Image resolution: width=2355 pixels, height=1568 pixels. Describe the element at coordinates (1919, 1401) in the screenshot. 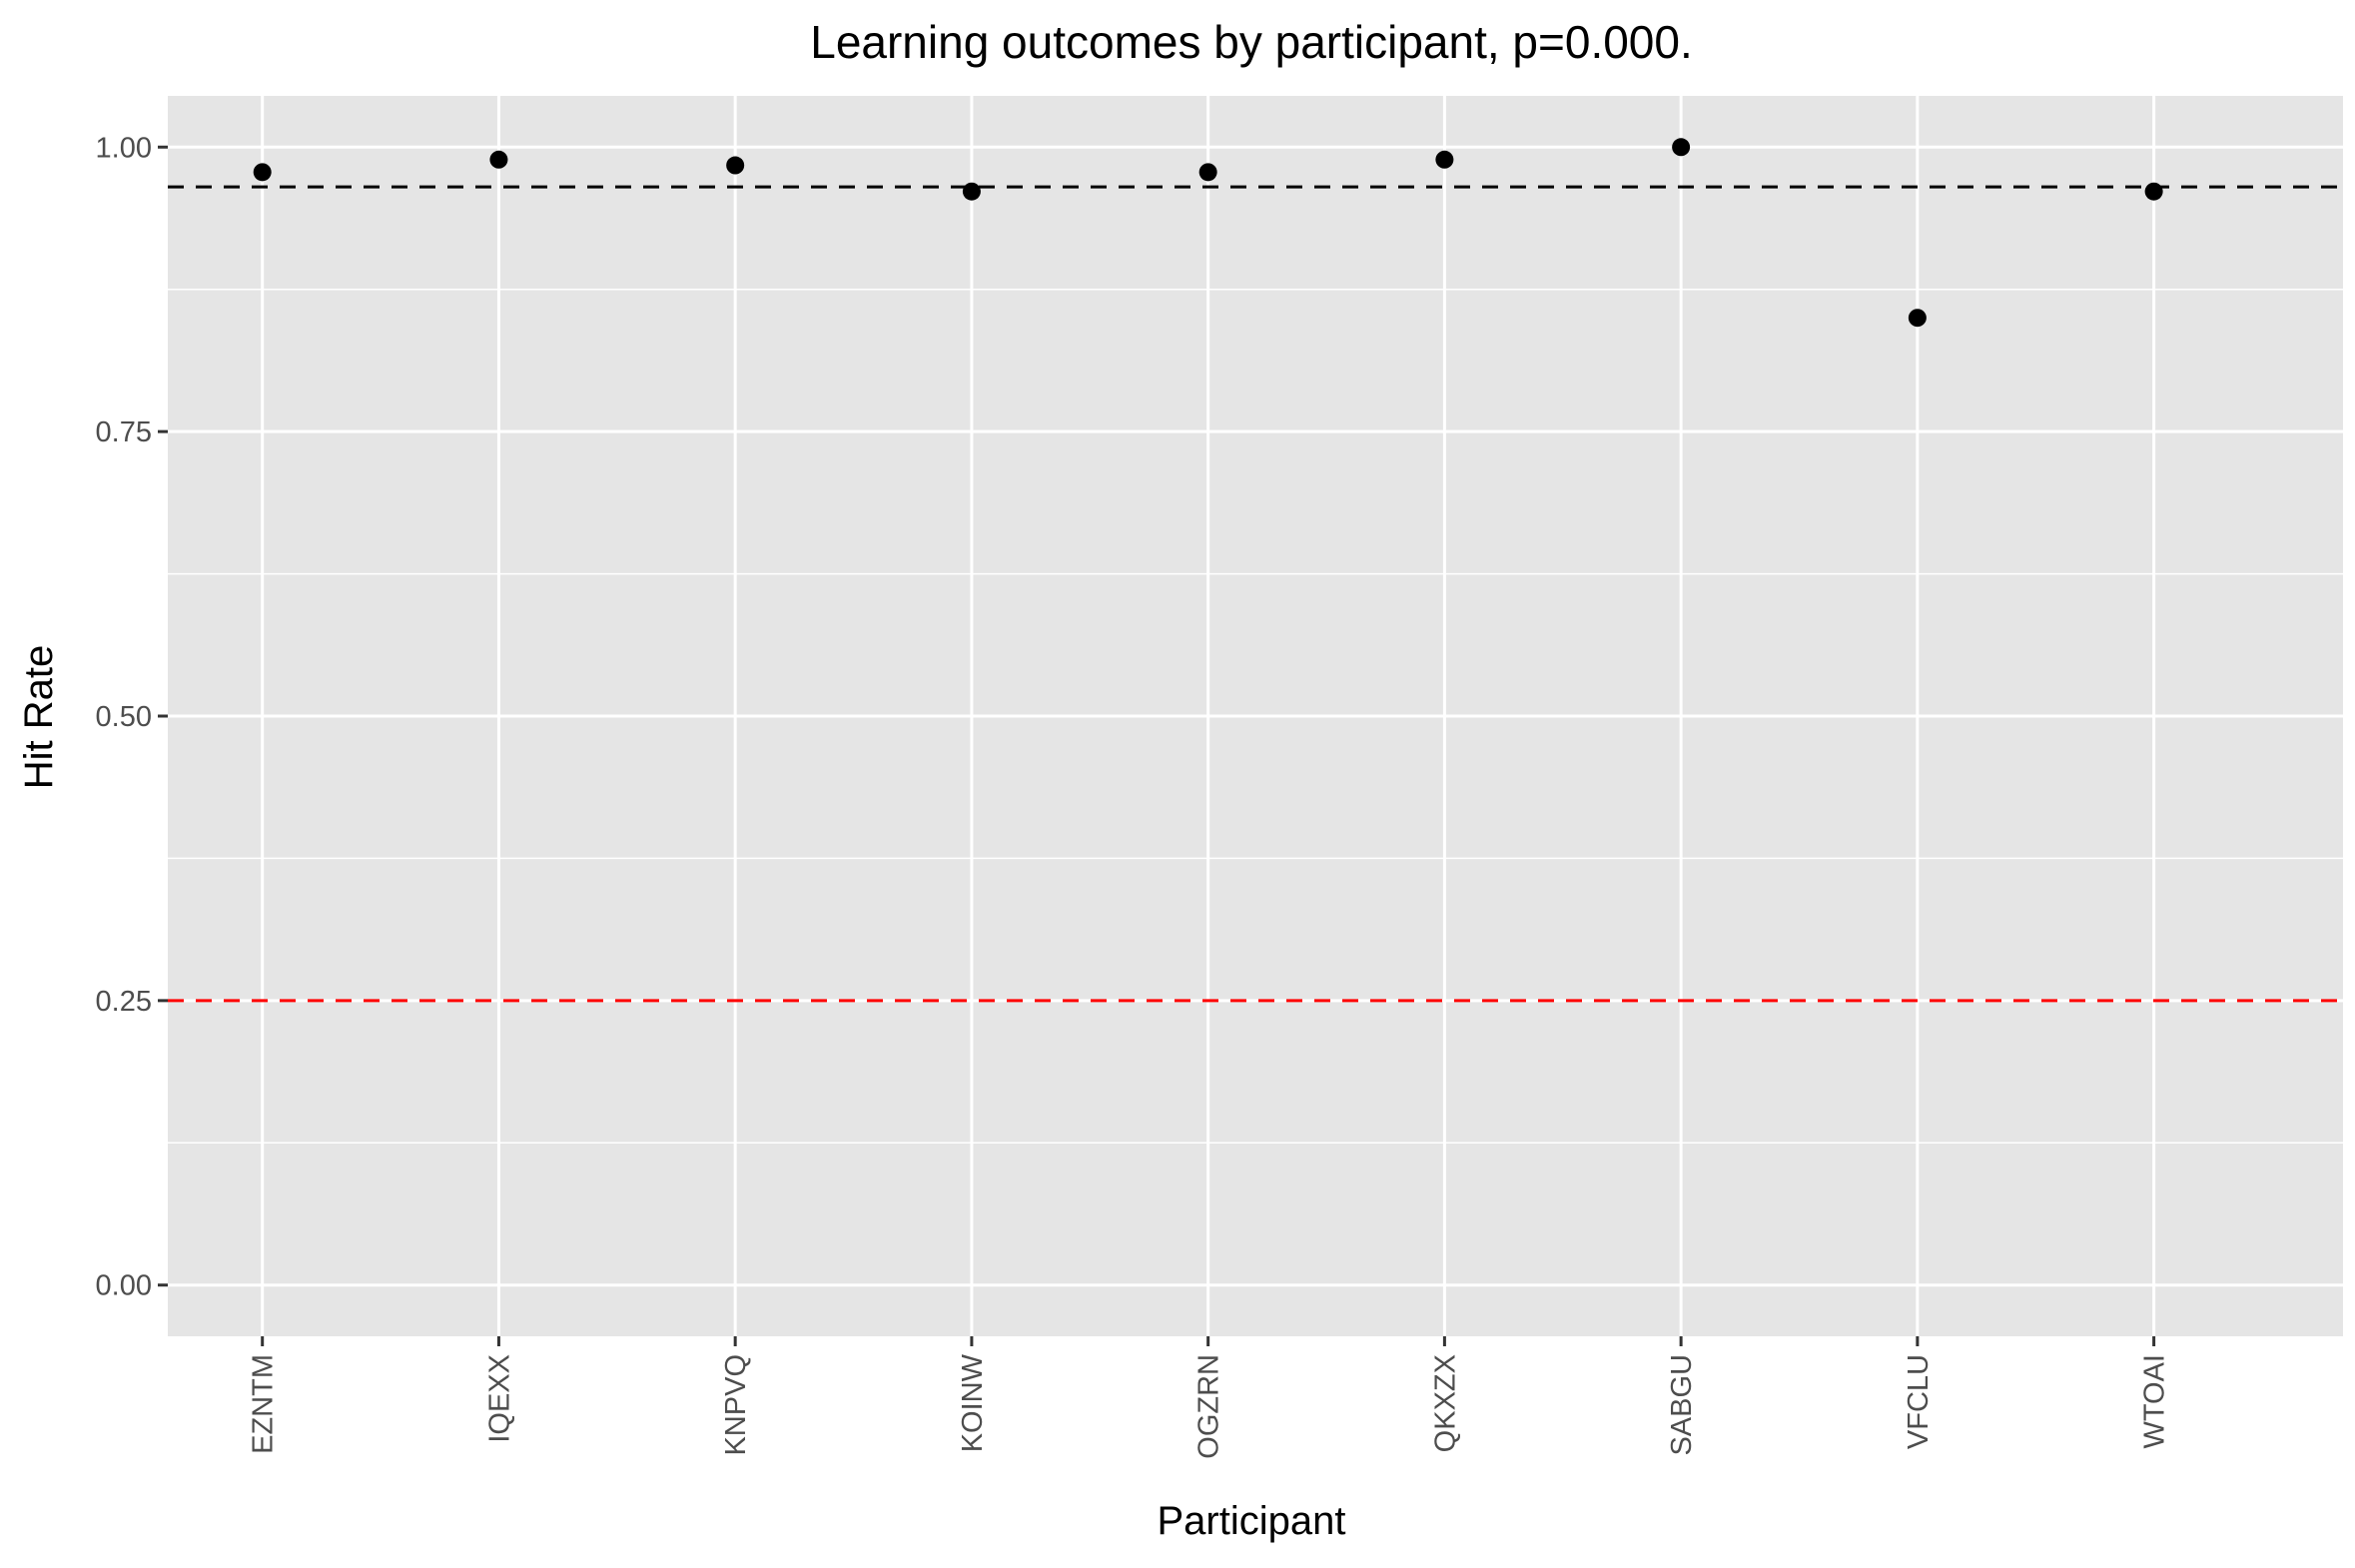

I see `x-tick-label: VFCLU` at that location.